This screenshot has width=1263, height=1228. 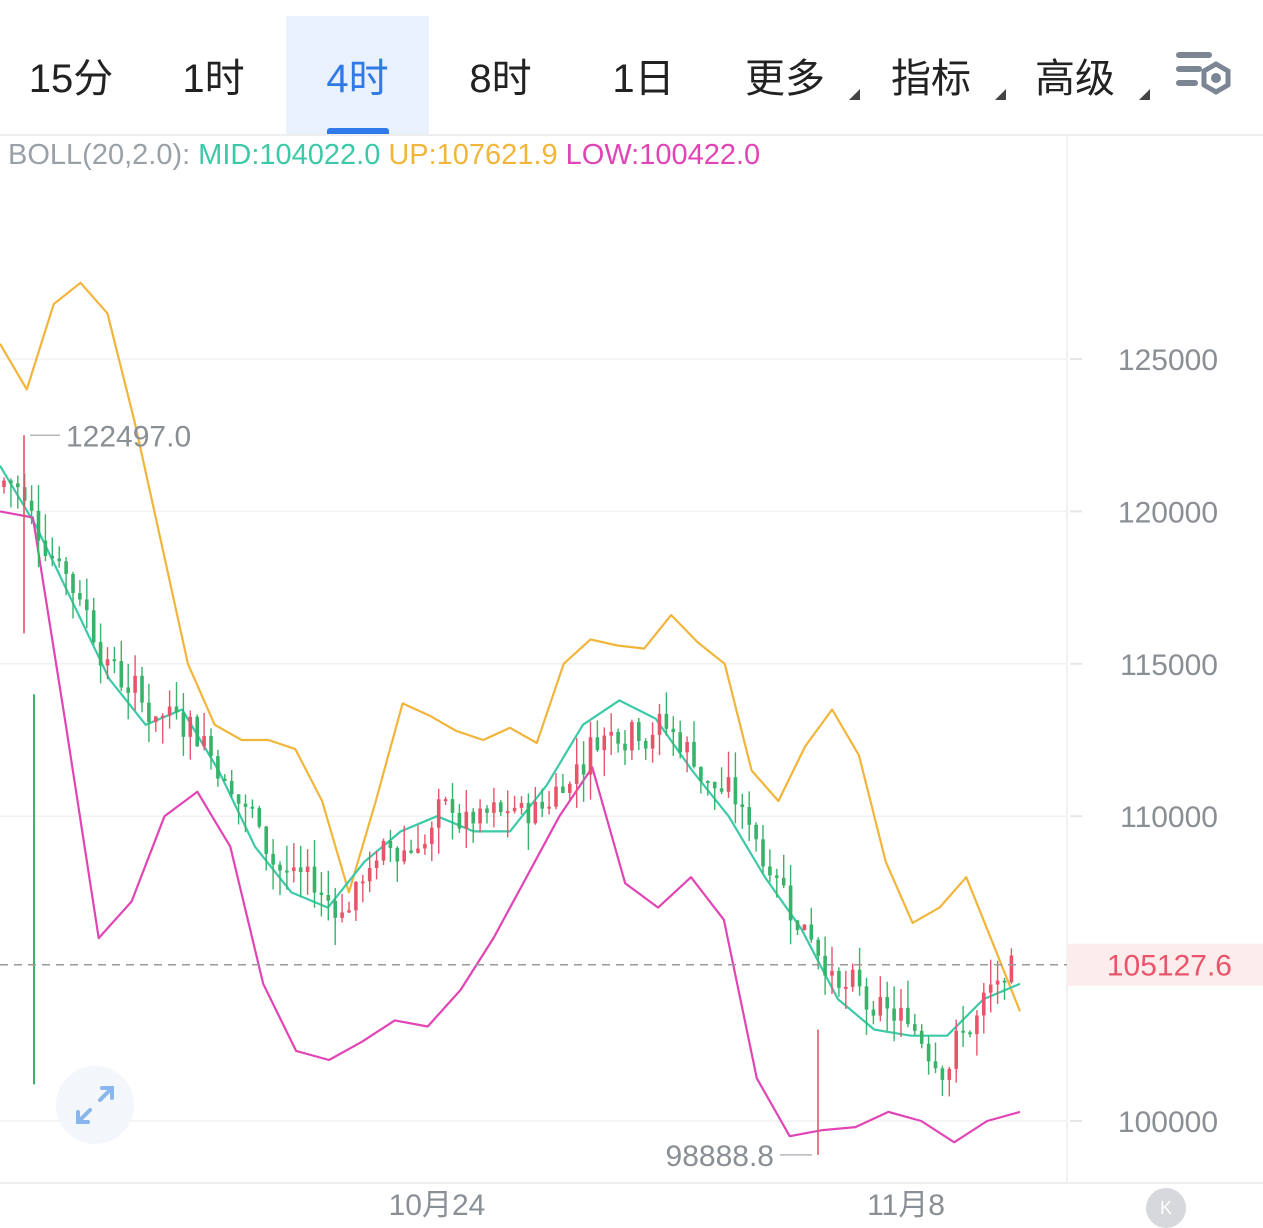 What do you see at coordinates (500, 79) in the screenshot?
I see `tab-label: 8时` at bounding box center [500, 79].